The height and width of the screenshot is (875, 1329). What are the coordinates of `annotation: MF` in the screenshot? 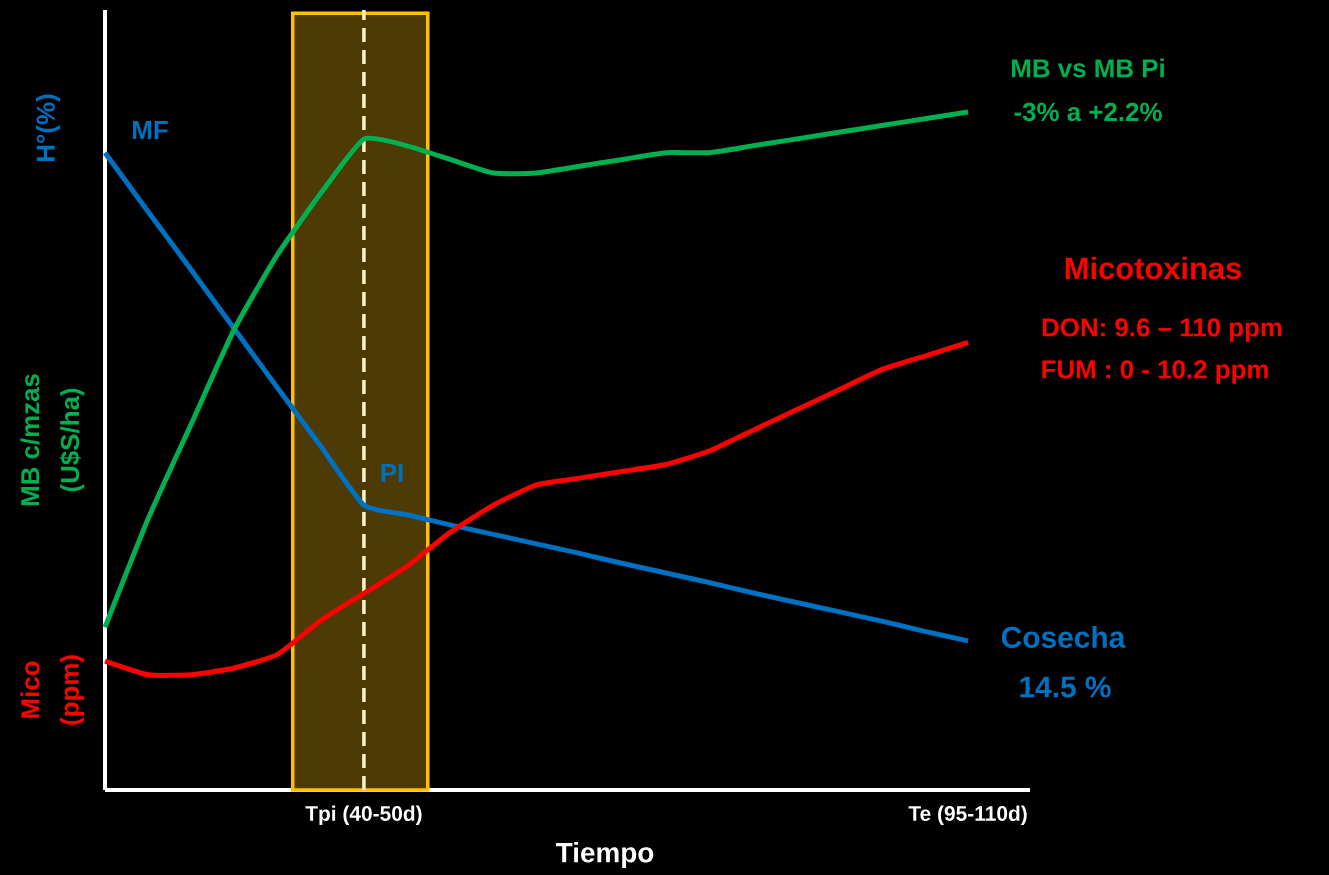 It's located at (150, 130).